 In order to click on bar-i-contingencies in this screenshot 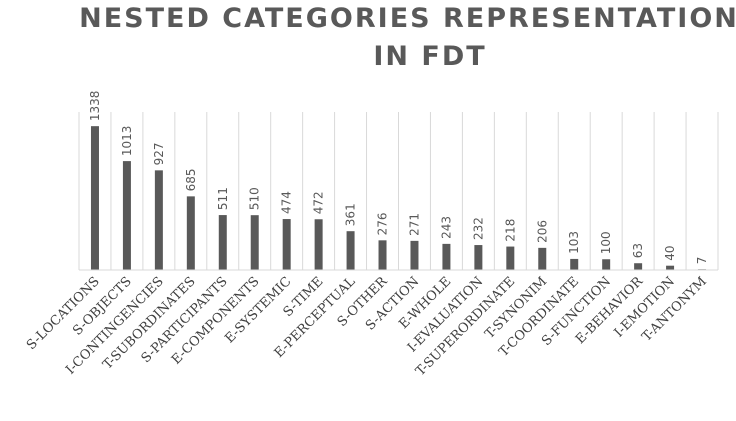, I will do `click(158, 220)`.